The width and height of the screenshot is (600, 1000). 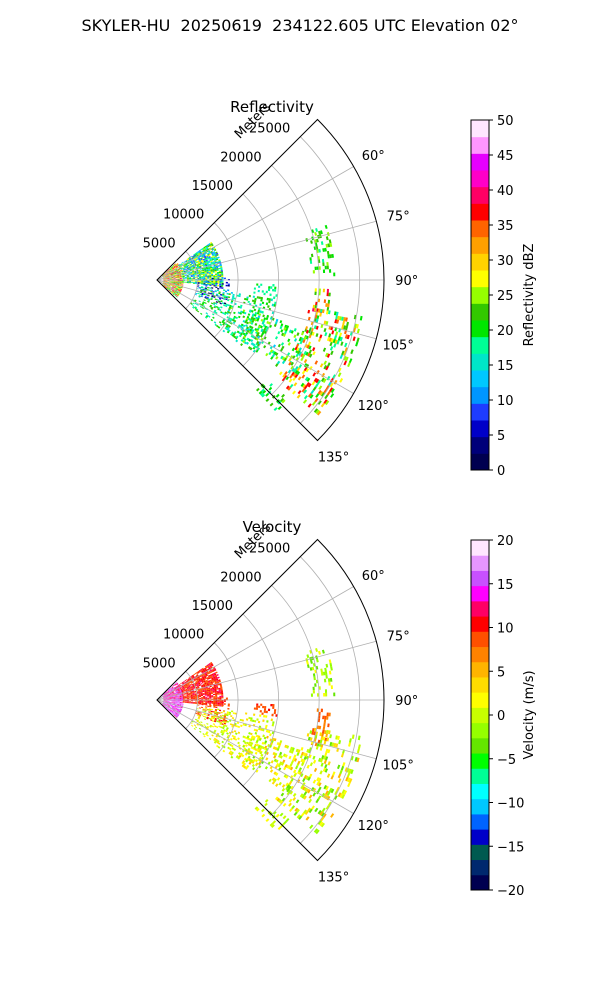 What do you see at coordinates (501, 672) in the screenshot?
I see `colorbar-tick-label: 5` at bounding box center [501, 672].